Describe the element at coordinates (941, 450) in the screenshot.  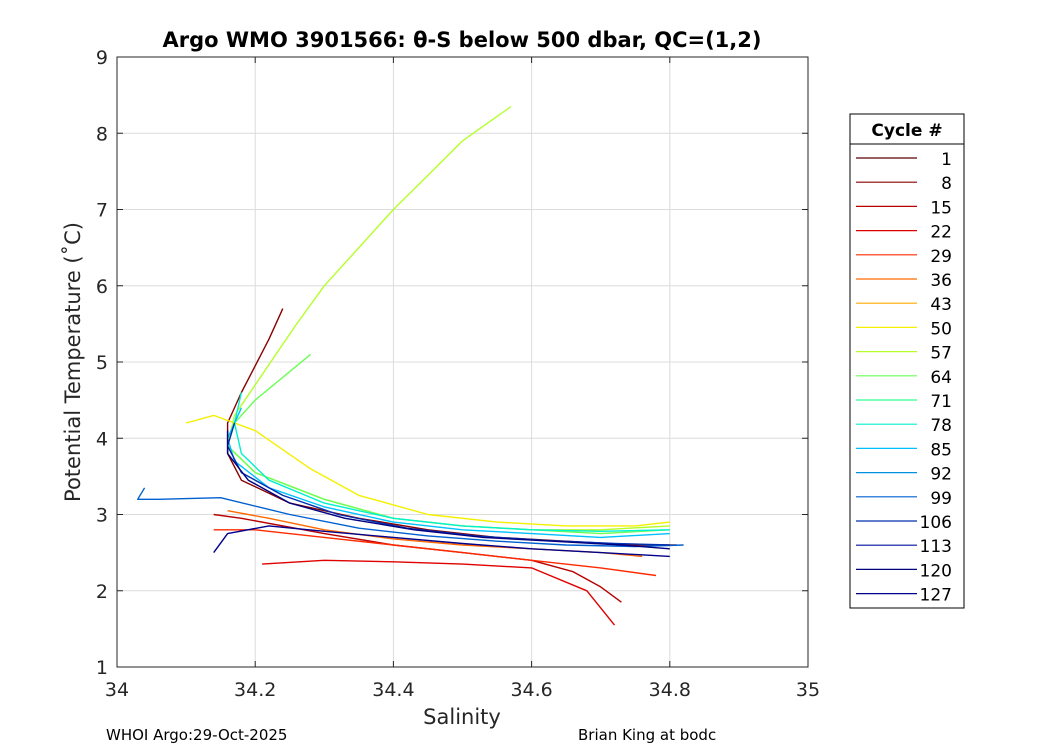
I see `legend-entry-label: 85` at that location.